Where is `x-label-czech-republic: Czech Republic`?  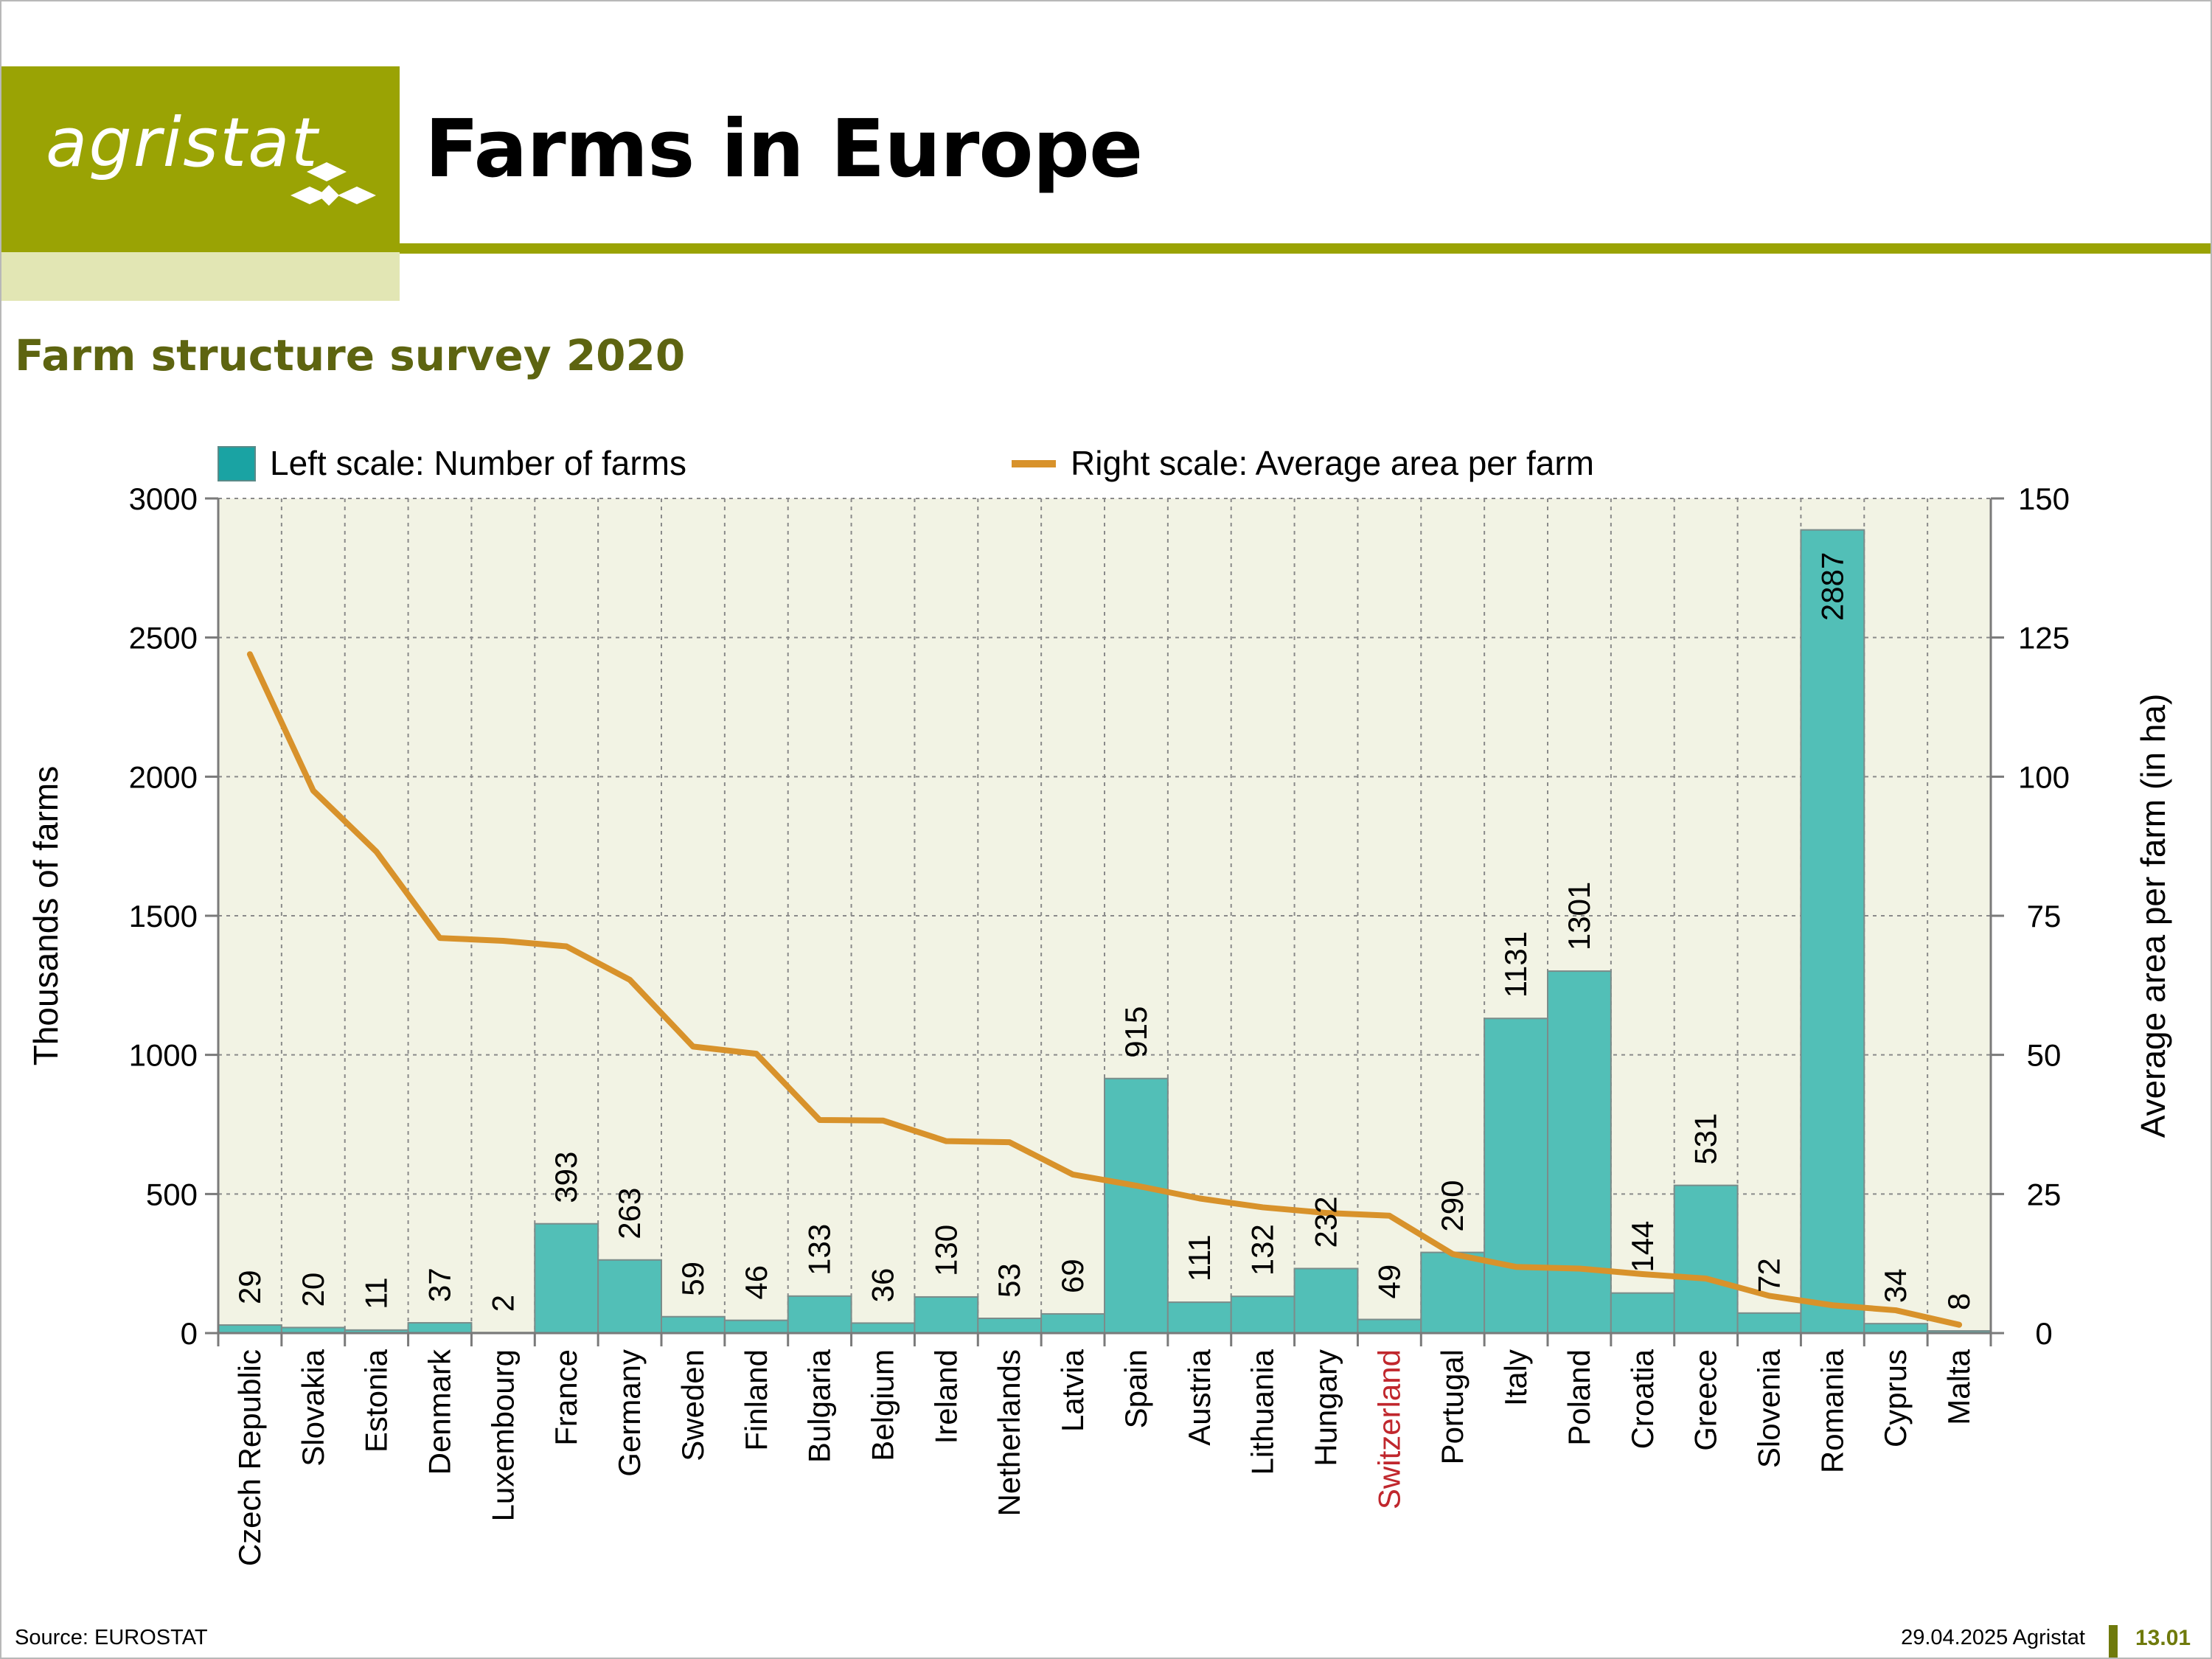 x-label-czech-republic: Czech Republic is located at coordinates (249, 1457).